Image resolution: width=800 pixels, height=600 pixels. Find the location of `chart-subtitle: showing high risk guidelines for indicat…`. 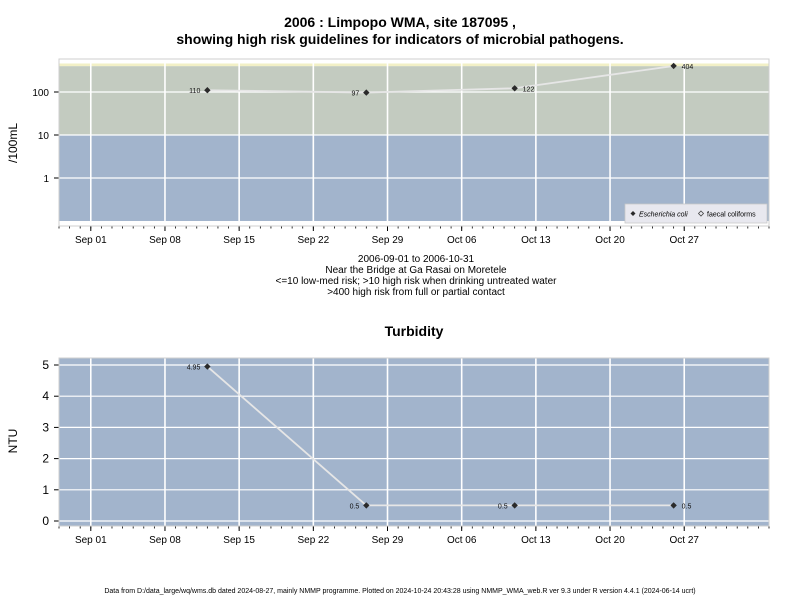

chart-subtitle: showing high risk guidelines for indicat… is located at coordinates (400, 39).